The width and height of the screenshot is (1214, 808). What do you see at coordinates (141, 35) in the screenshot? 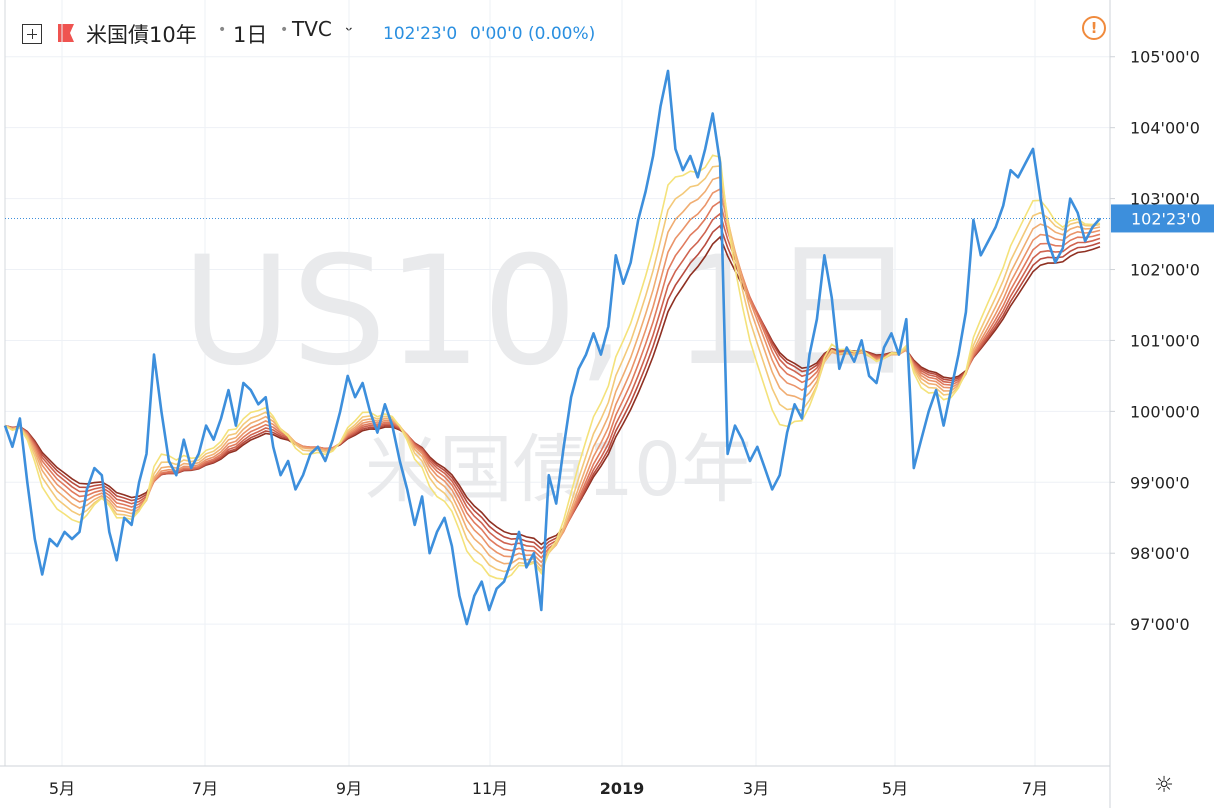
I see `symbol-name: 米国債10年` at bounding box center [141, 35].